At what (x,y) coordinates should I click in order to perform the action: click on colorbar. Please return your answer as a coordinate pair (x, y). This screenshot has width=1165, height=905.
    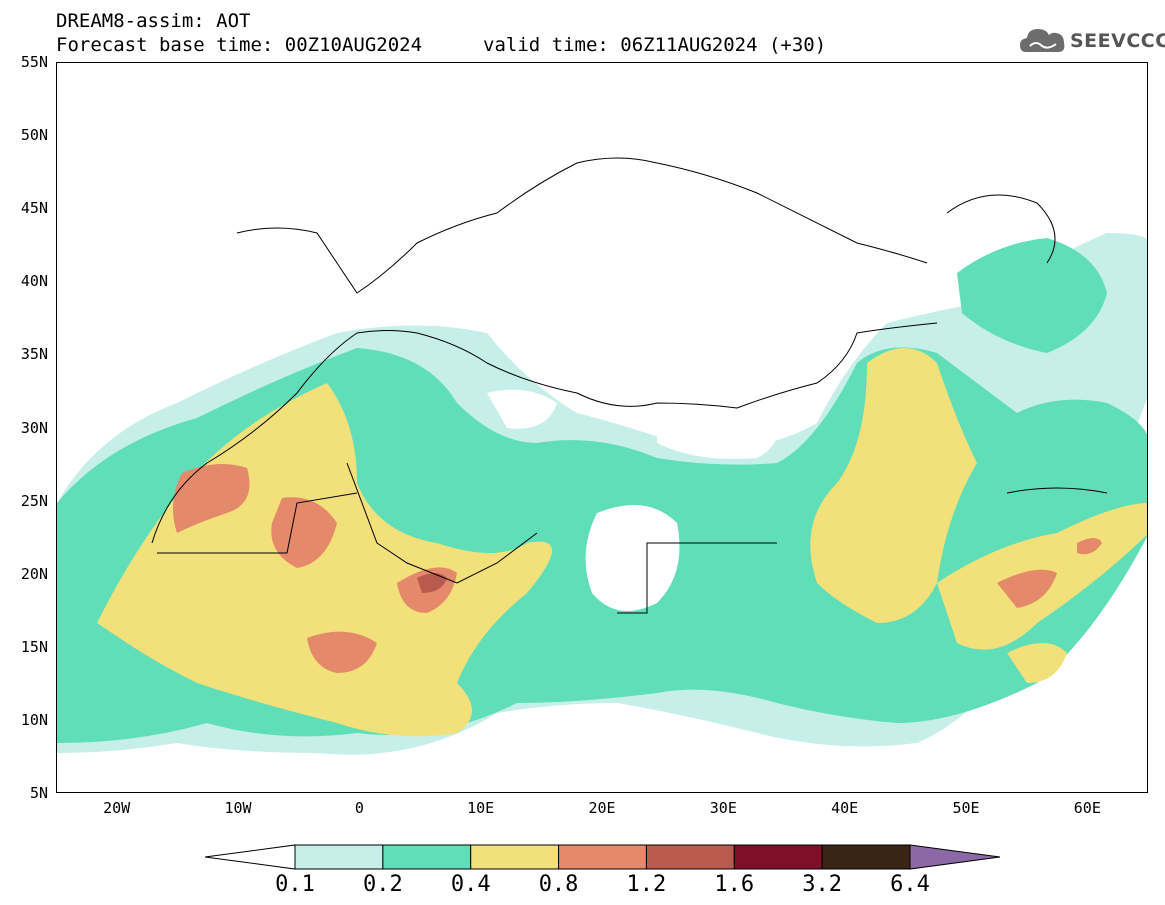
    Looking at the image, I should click on (602, 857).